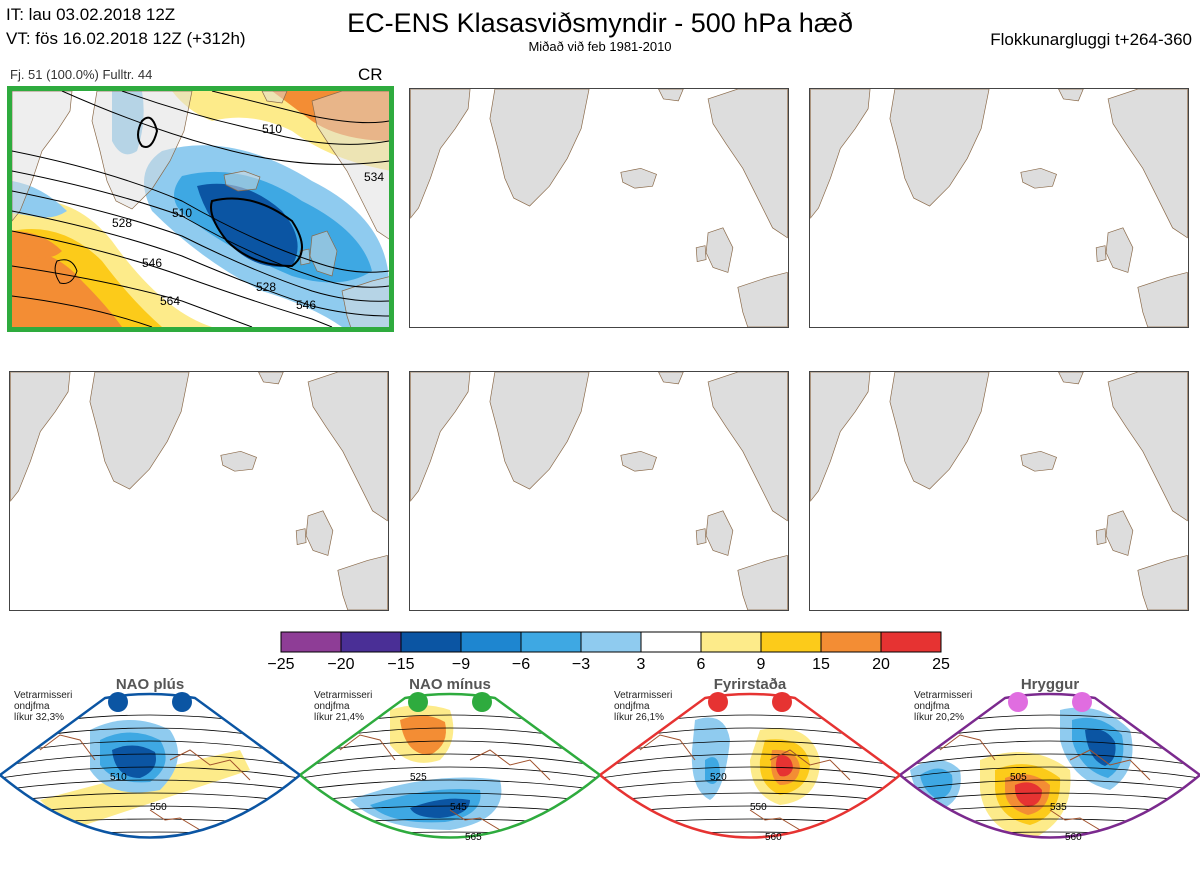  What do you see at coordinates (821, 664) in the screenshot?
I see `colorbar-tick-label: 15` at bounding box center [821, 664].